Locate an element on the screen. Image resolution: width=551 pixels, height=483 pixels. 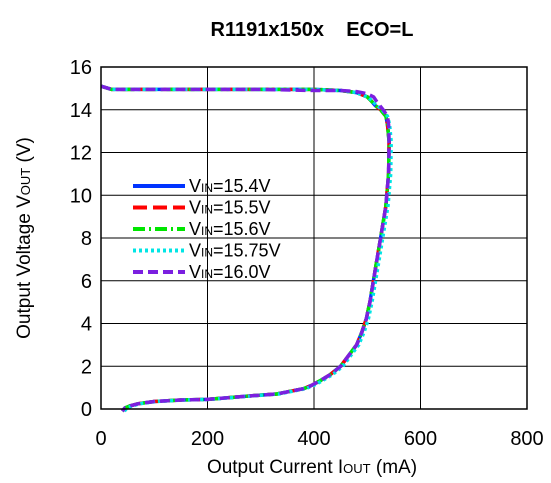
y-tick-label: 2 is located at coordinates (86, 367).